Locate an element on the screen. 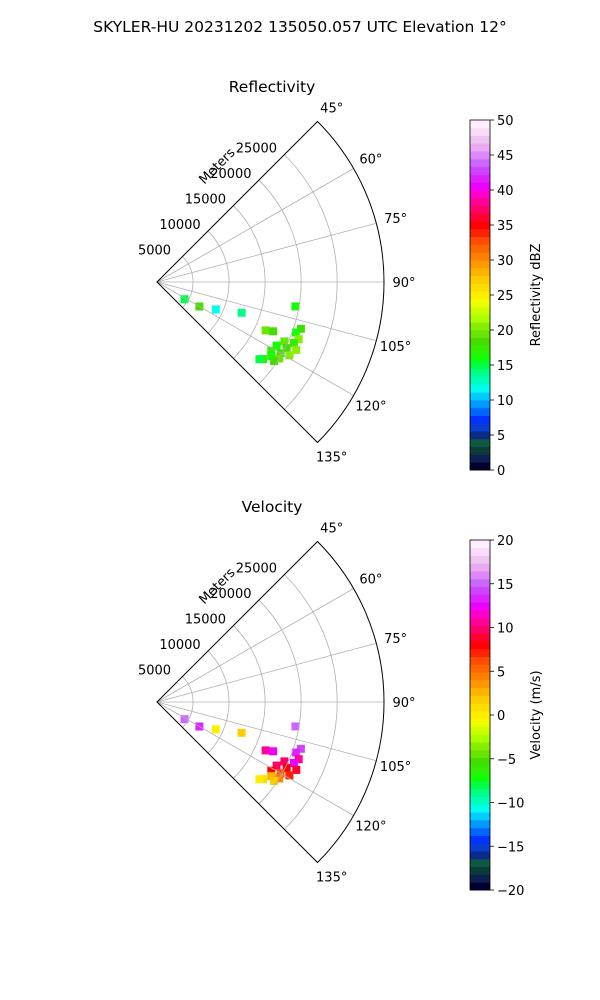 The height and width of the screenshot is (1000, 600). reflectivity-colorbar-tick-7: 35 is located at coordinates (505, 226).